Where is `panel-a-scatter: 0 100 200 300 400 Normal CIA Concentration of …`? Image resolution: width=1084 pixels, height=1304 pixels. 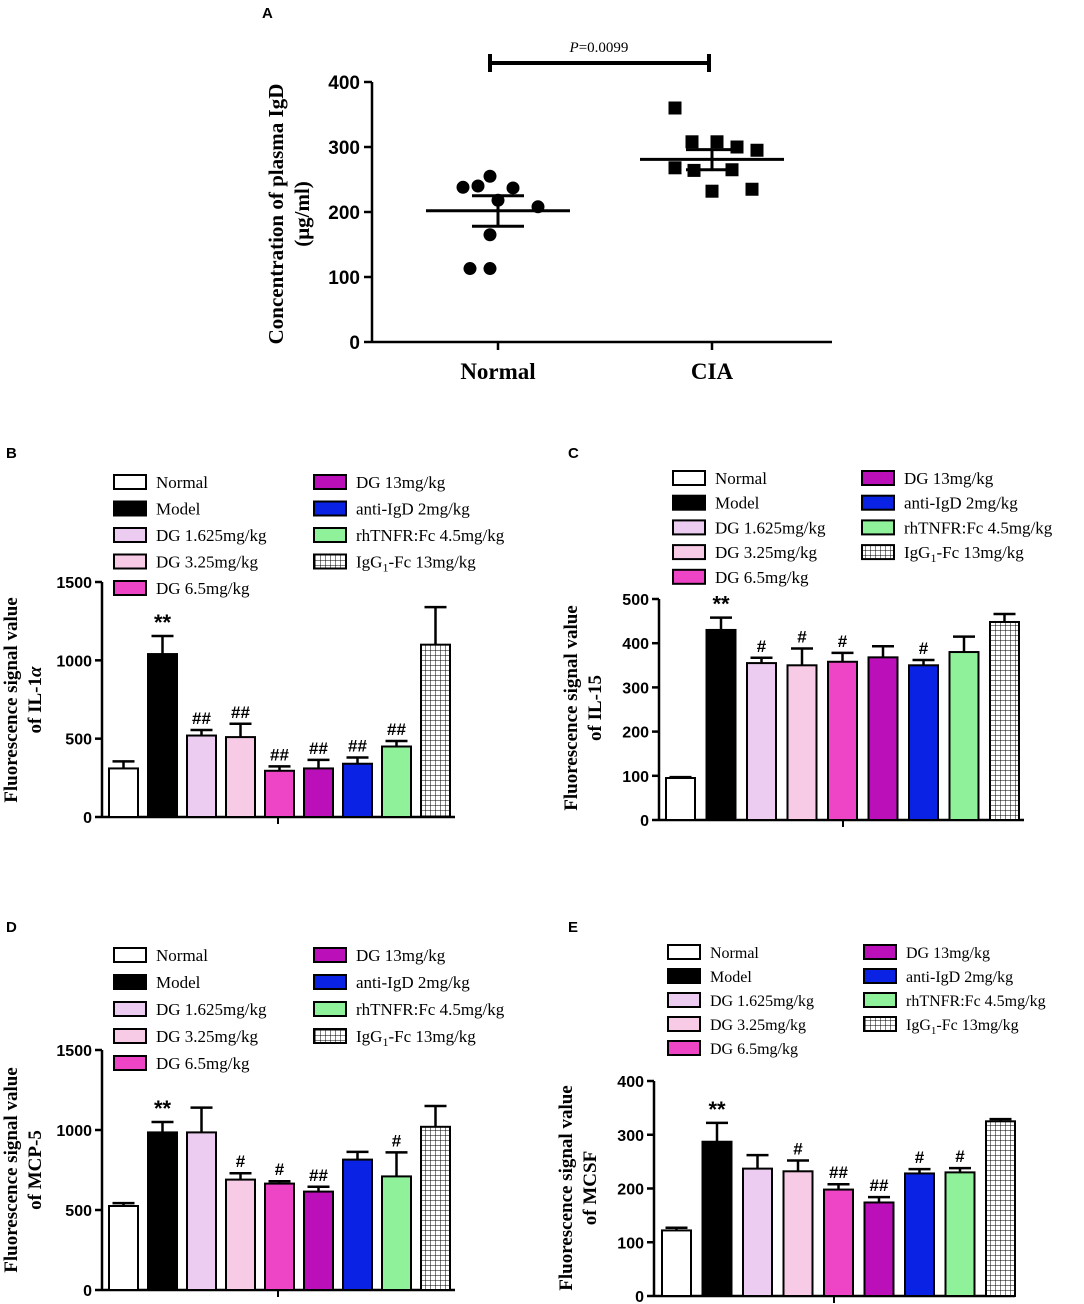
panel-a-scatter: 0 100 200 300 400 Normal CIA Concentration of … is located at coordinates (548, 212).